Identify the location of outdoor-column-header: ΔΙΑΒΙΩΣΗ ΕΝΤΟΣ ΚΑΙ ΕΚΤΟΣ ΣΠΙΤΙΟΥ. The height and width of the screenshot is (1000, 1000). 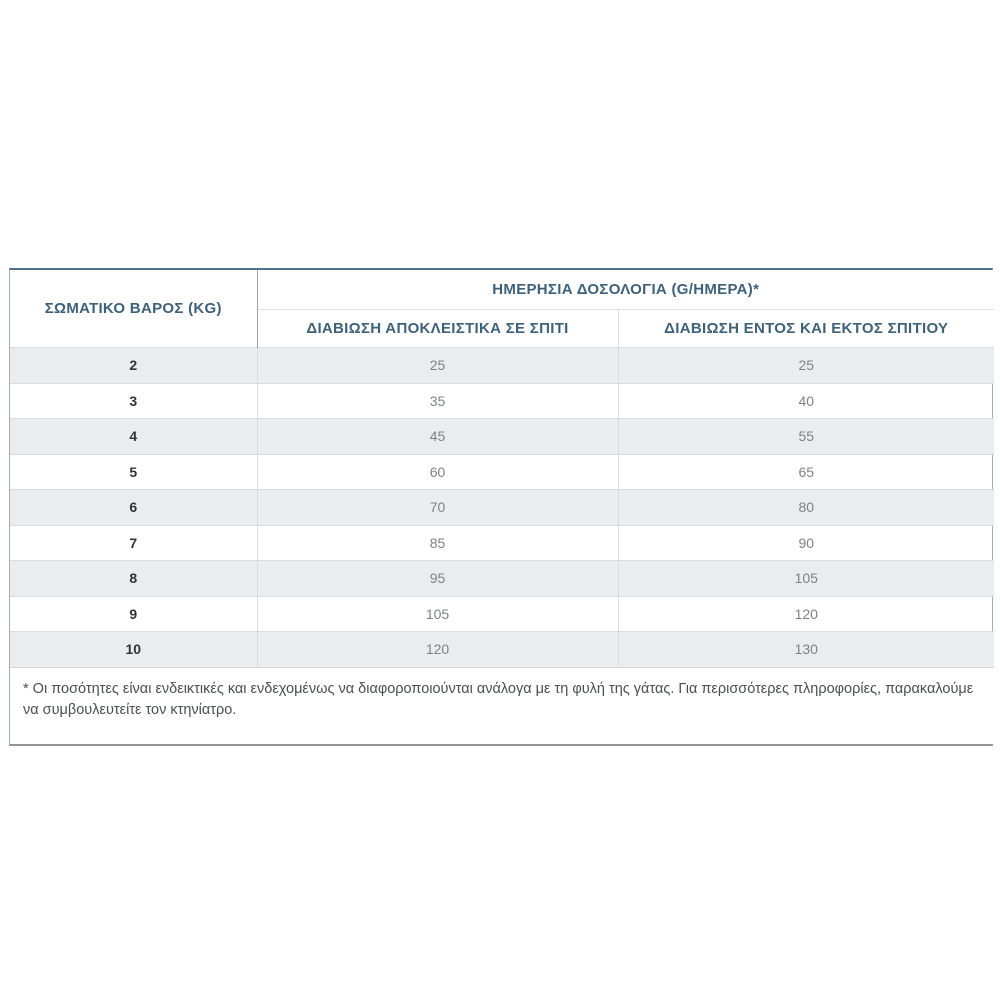
(805, 328).